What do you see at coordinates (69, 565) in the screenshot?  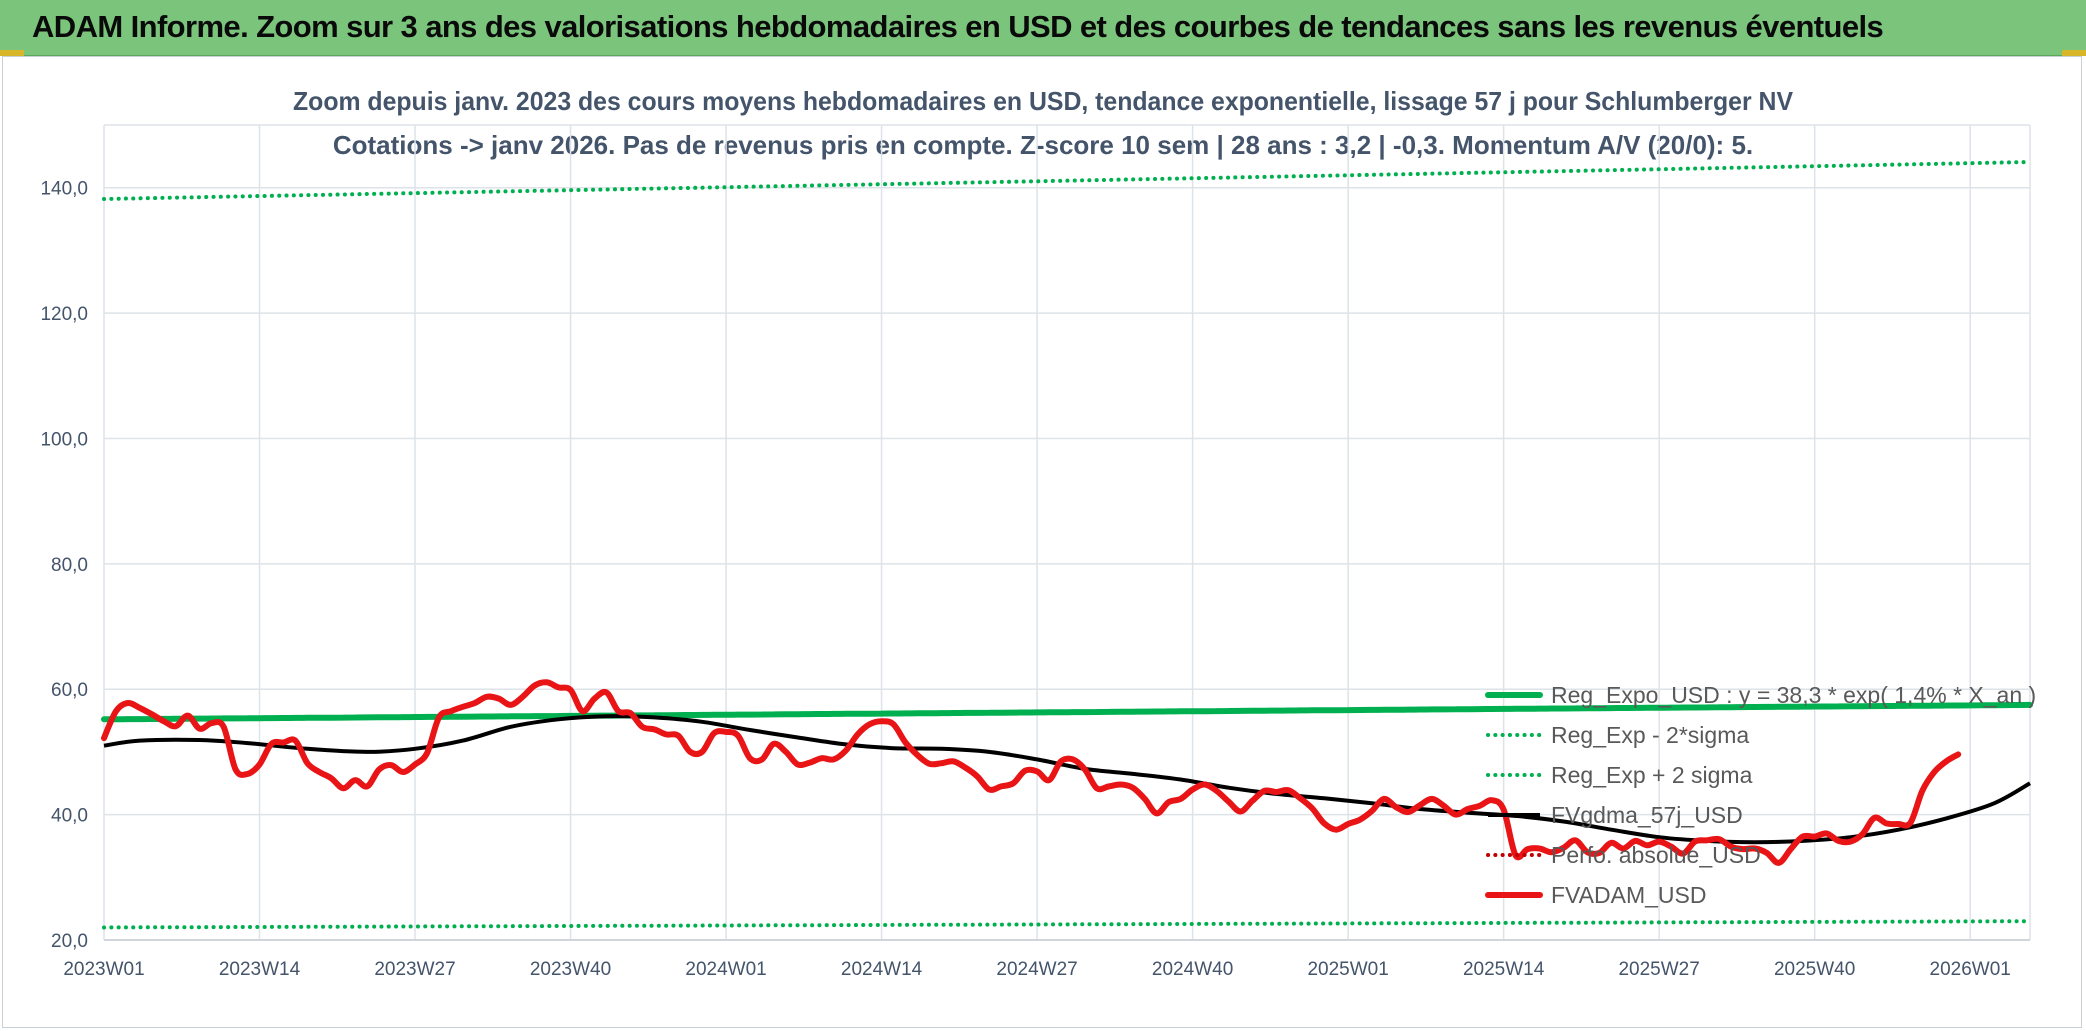 I see `y-tick-label: 80,0` at bounding box center [69, 565].